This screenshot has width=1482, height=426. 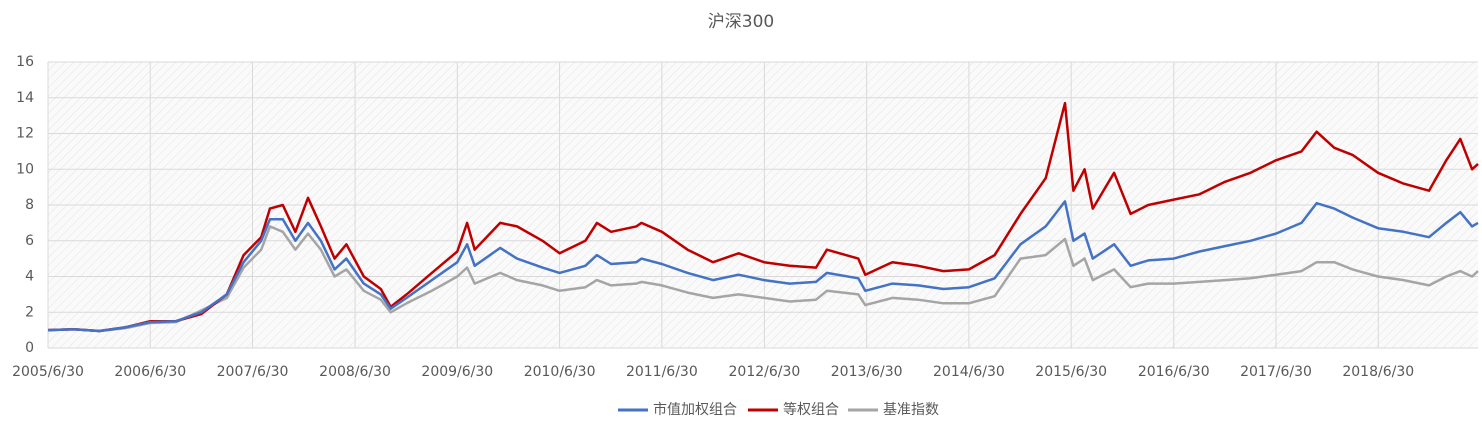 I want to click on x-tick-label: 2007/6/30, so click(x=253, y=372).